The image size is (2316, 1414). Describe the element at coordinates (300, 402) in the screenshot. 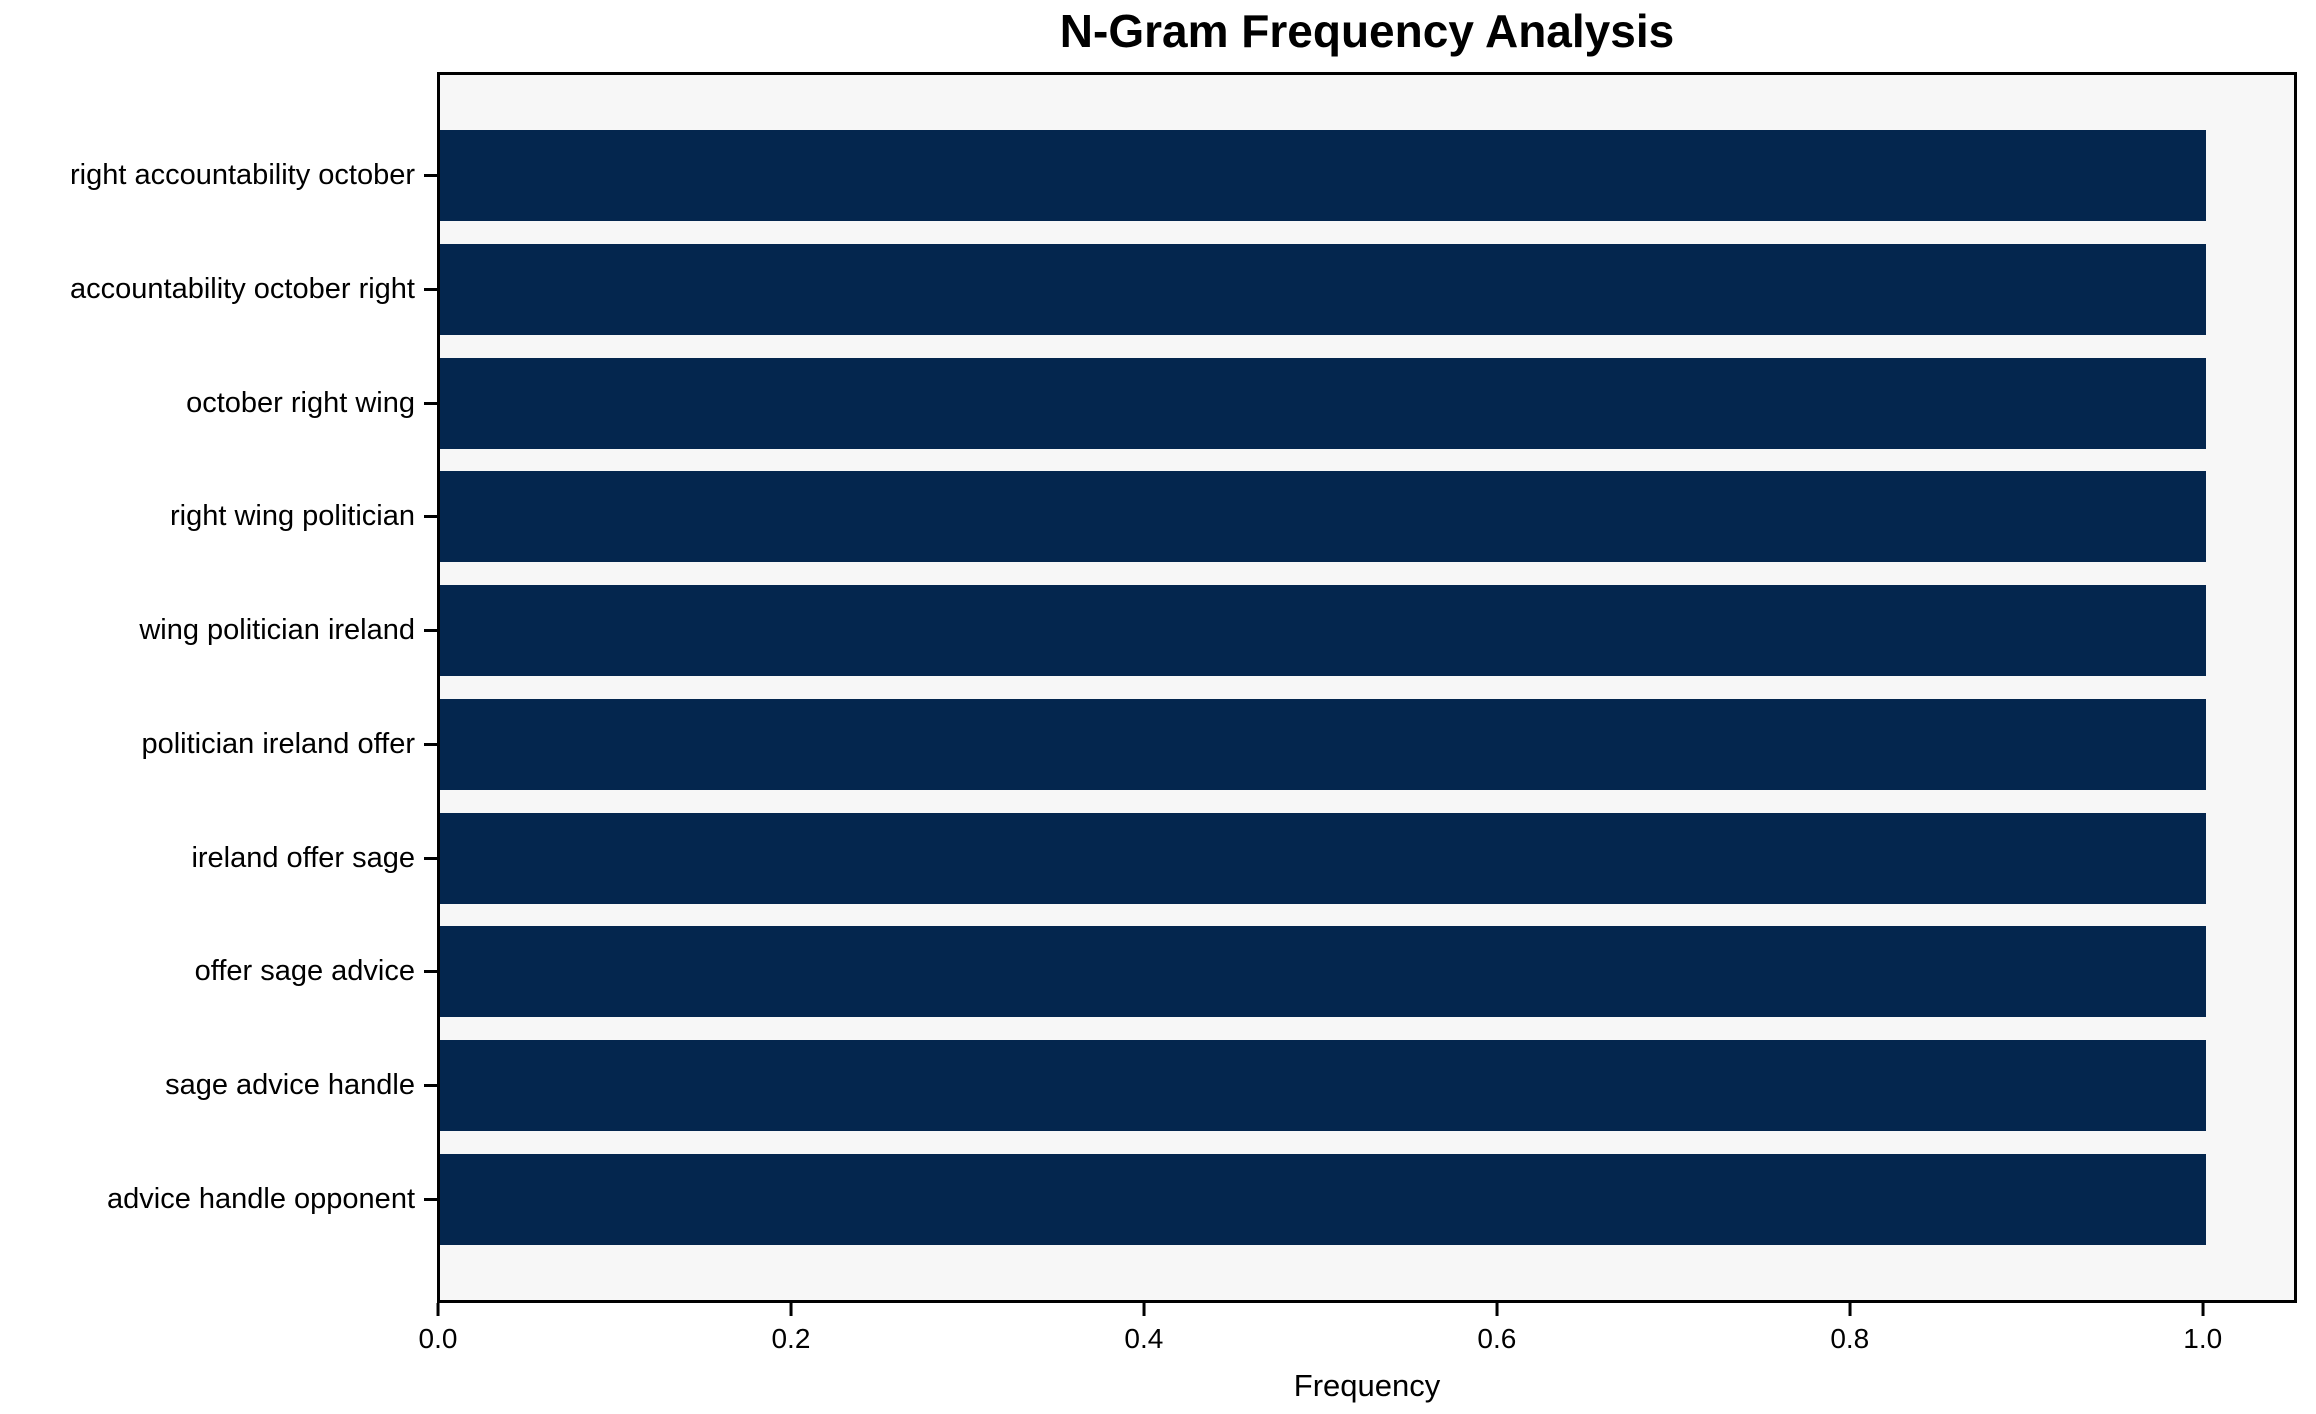

I see `y-axis-label: october right wing` at that location.